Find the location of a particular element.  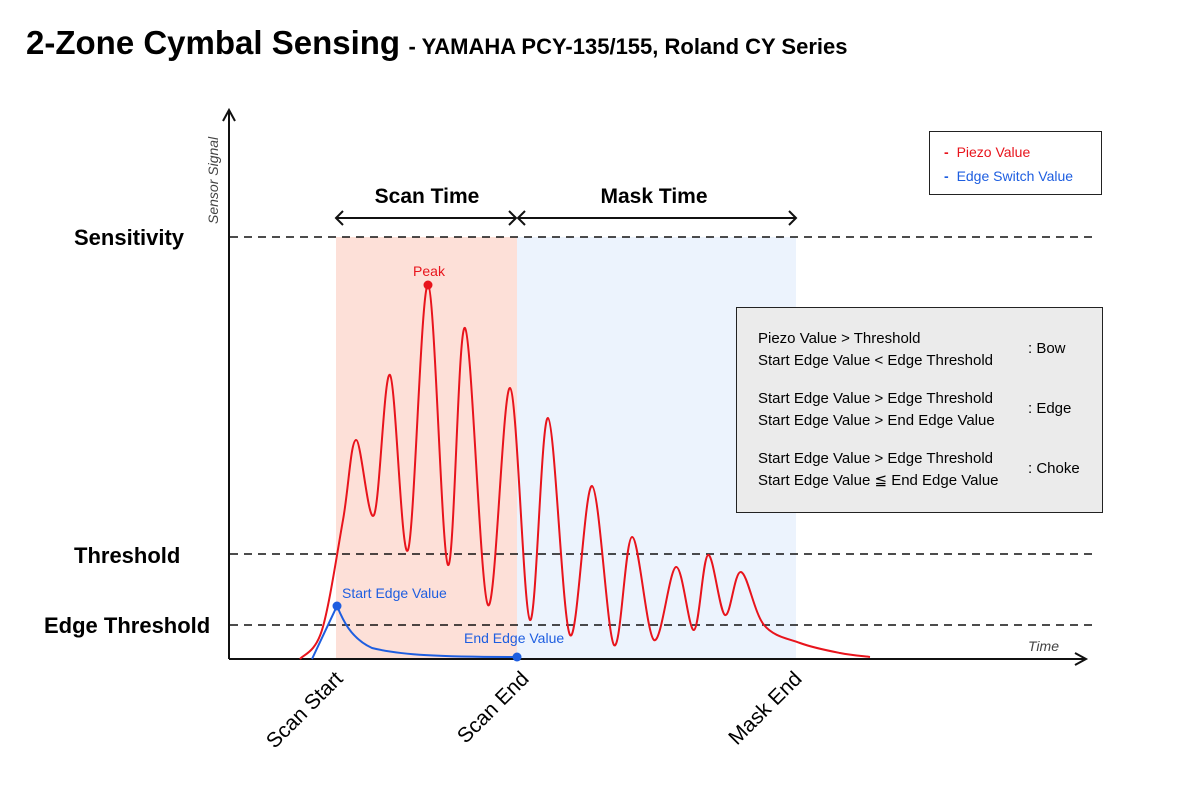

piezo-legend-marker: - is located at coordinates (946, 152).